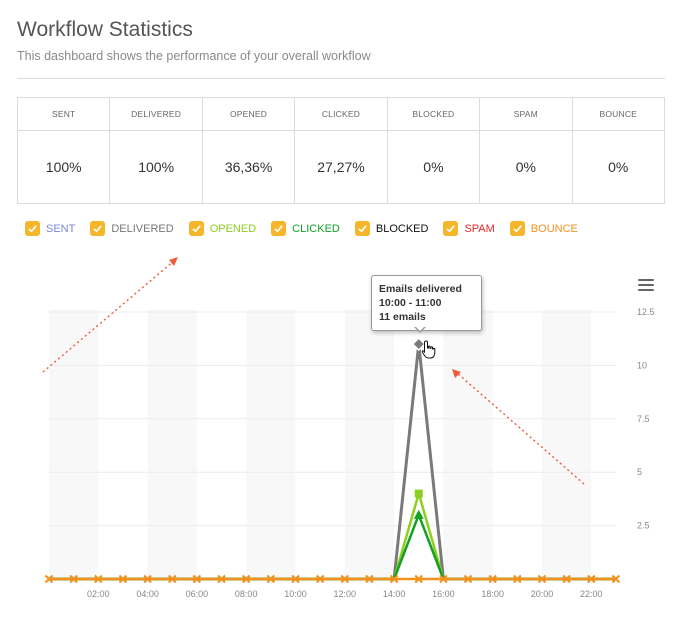  I want to click on legend-label-opened: OPENED, so click(233, 228).